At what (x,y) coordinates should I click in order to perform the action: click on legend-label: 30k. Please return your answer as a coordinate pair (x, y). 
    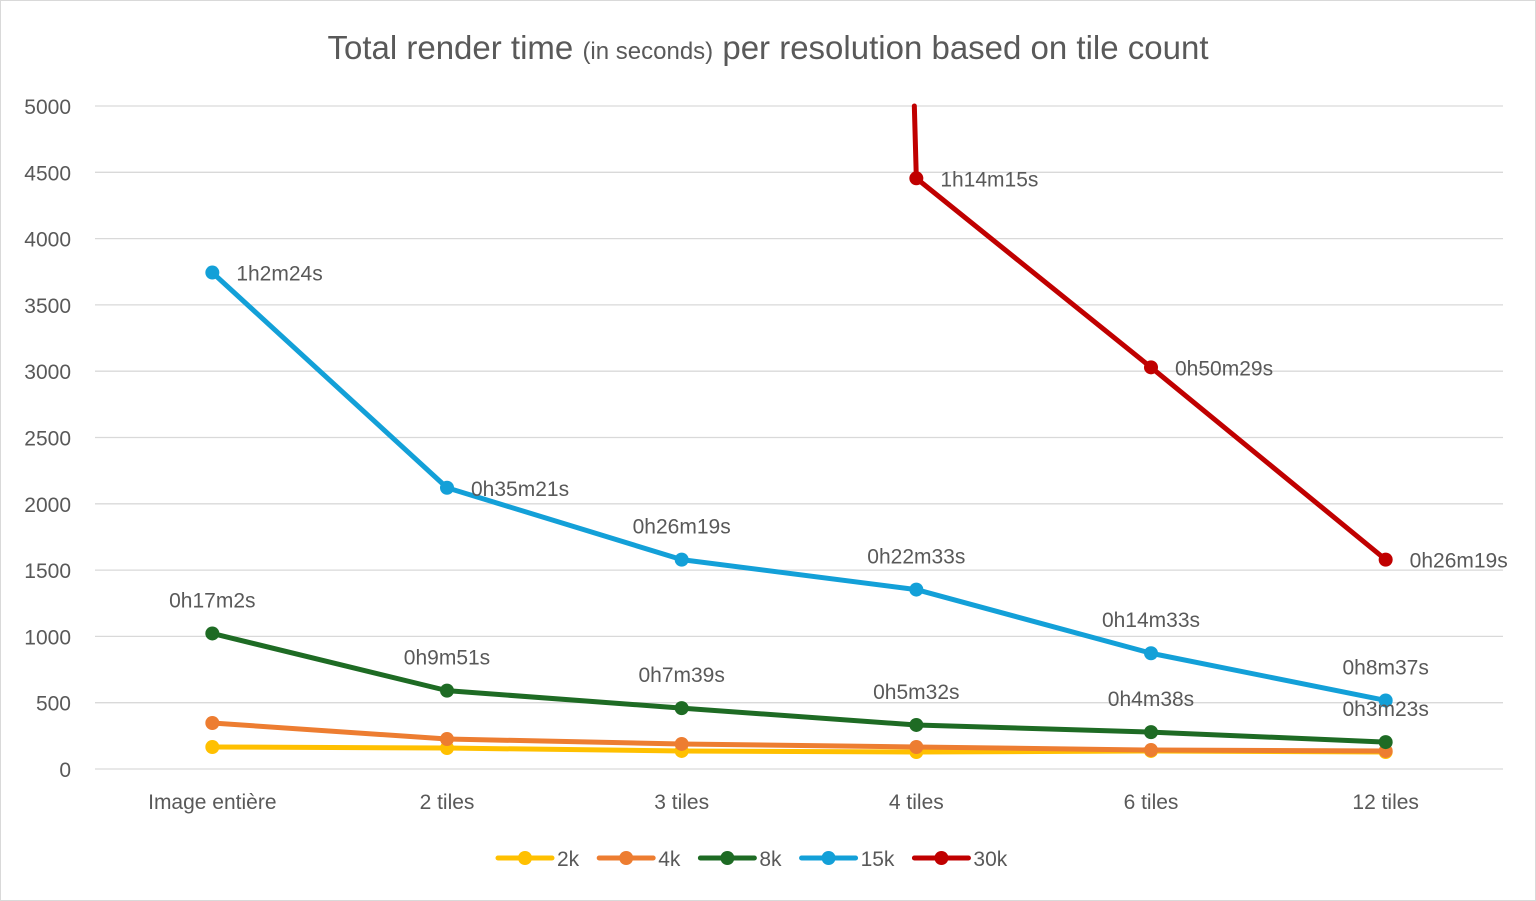
    Looking at the image, I should click on (990, 859).